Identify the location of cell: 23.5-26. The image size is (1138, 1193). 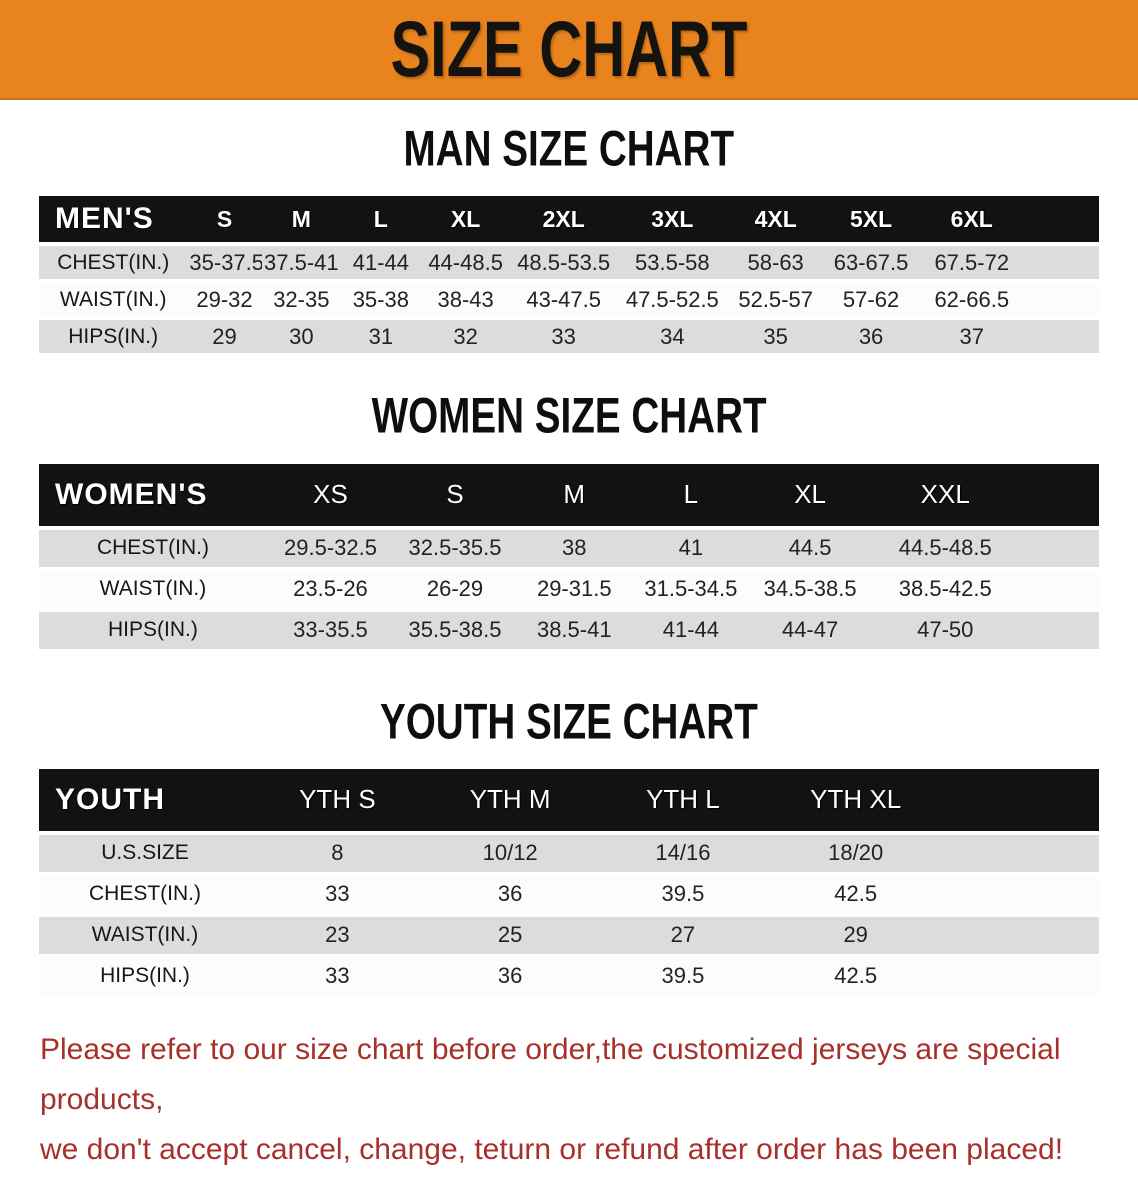
(330, 589).